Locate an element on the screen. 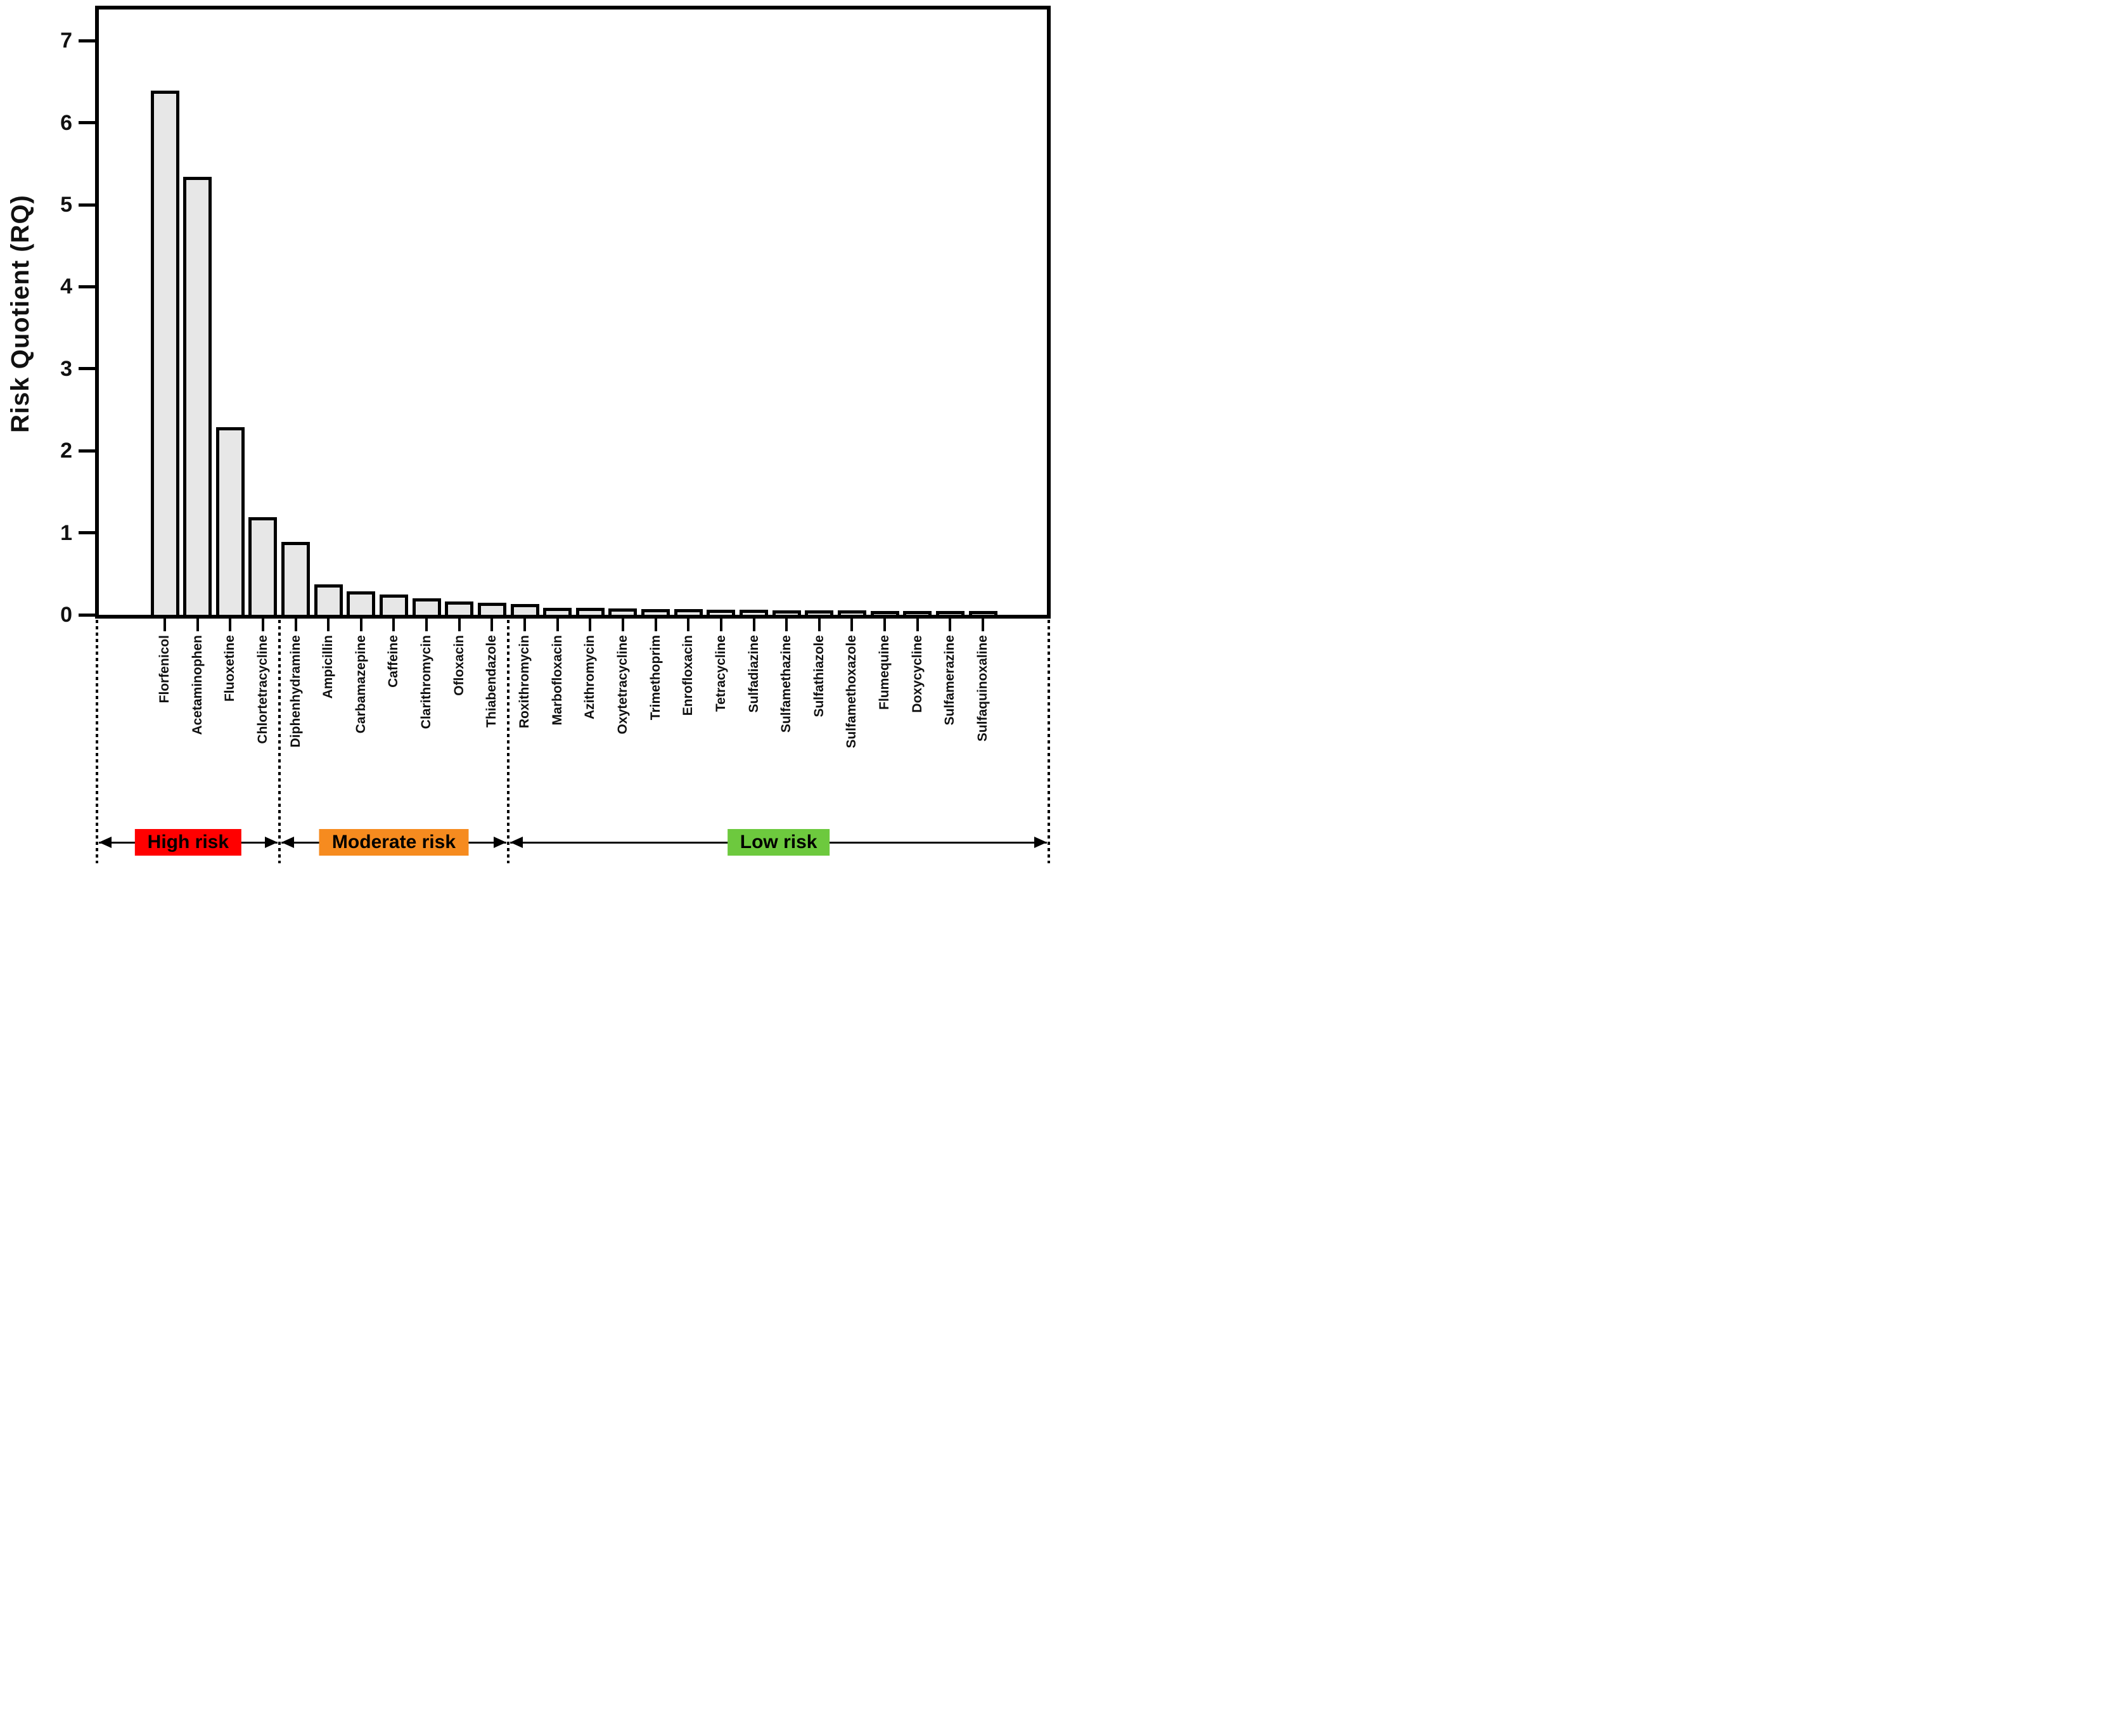  x-label-florfenicol: Florfenicol is located at coordinates (164, 669).